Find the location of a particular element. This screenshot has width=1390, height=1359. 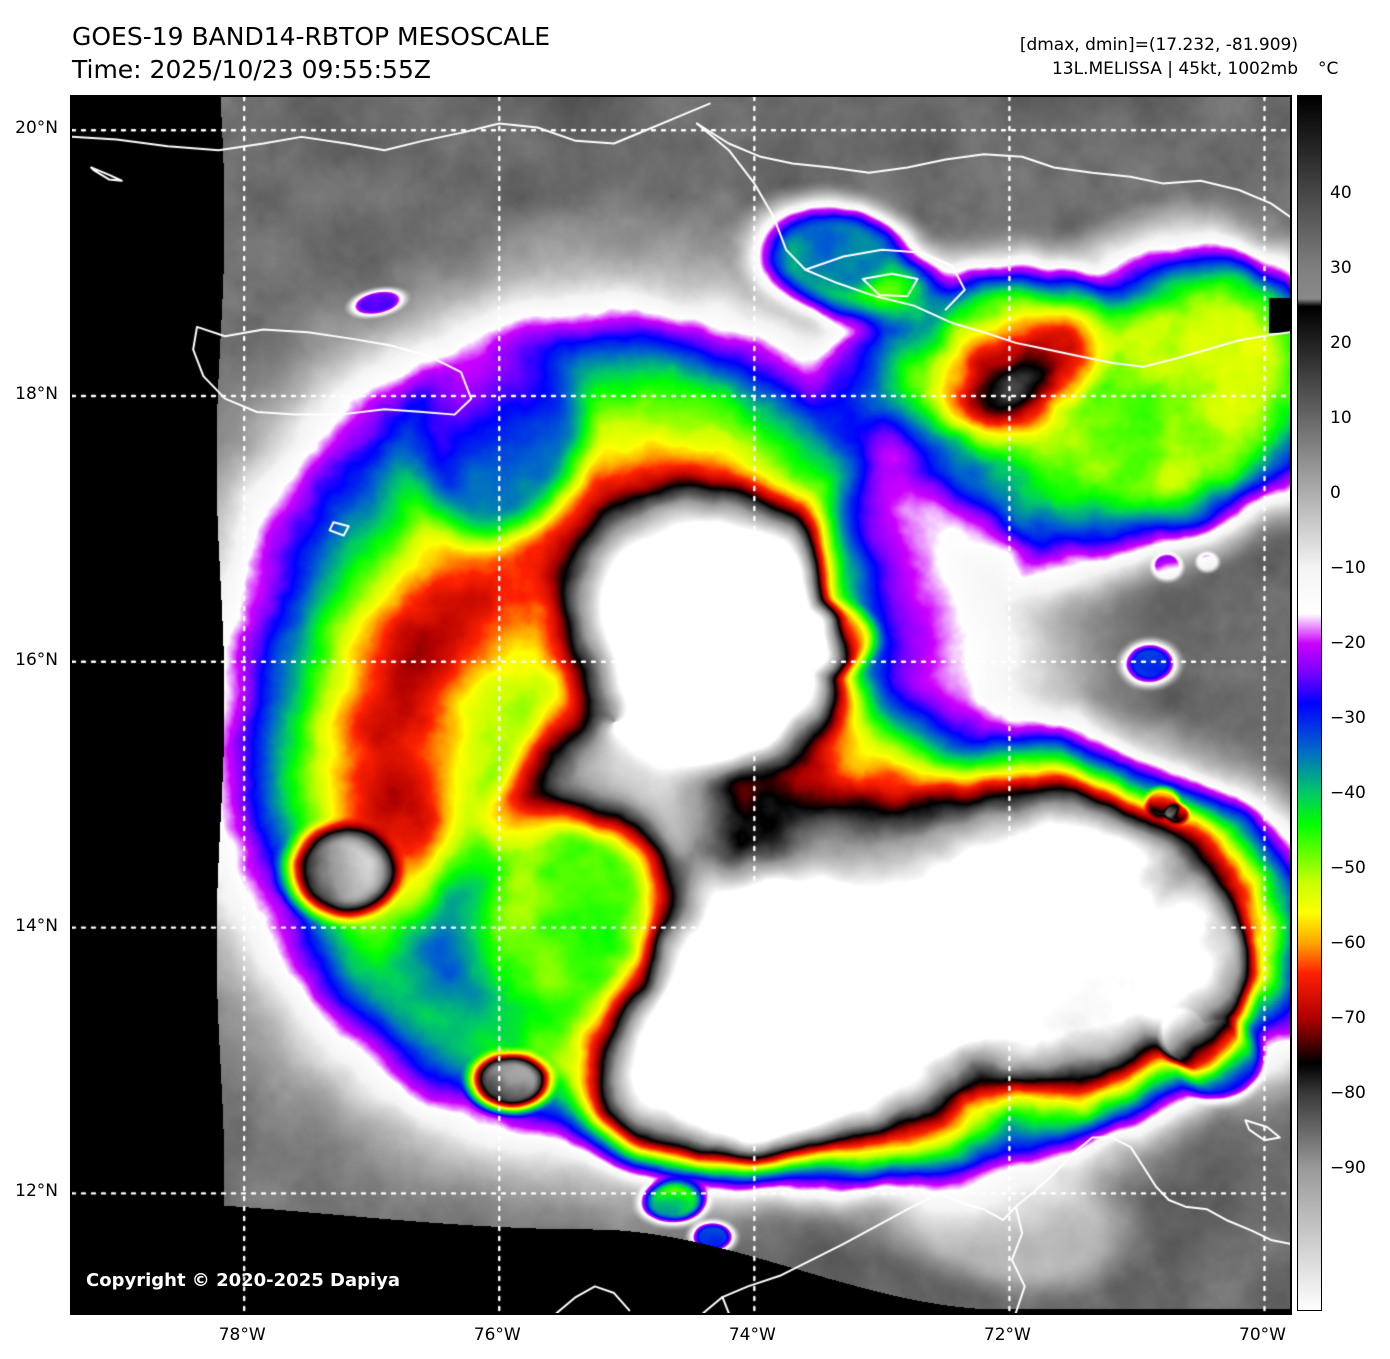

colorbar-tick-3: 10 is located at coordinates (1341, 417).